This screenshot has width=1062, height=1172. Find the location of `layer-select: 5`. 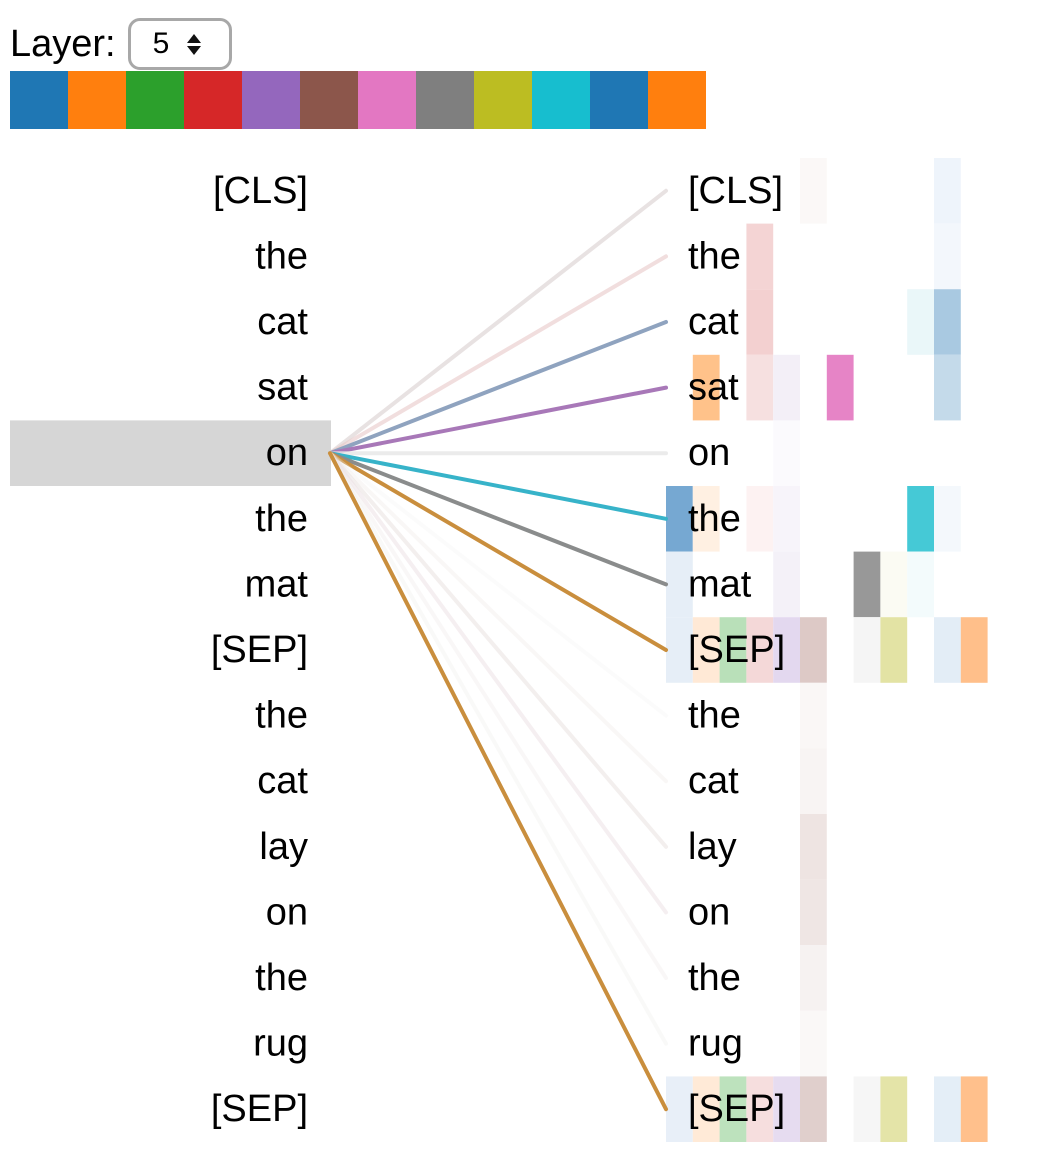

layer-select: 5 is located at coordinates (179, 44).